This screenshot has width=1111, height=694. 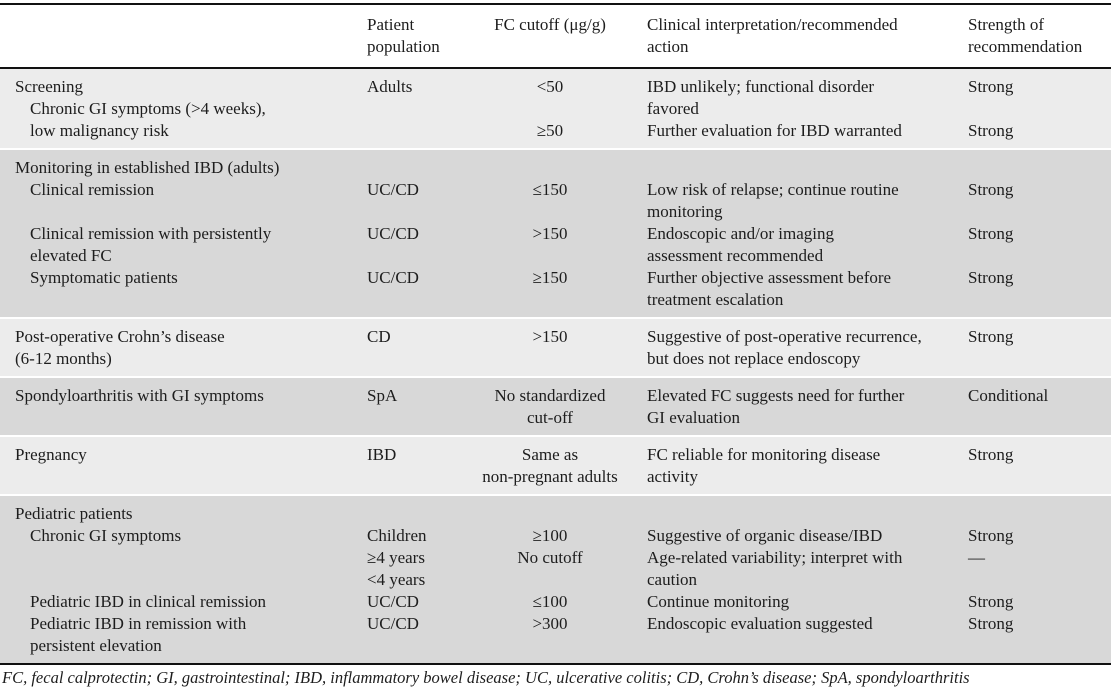 What do you see at coordinates (555, 514) in the screenshot?
I see `table-row: Pediatric patients` at bounding box center [555, 514].